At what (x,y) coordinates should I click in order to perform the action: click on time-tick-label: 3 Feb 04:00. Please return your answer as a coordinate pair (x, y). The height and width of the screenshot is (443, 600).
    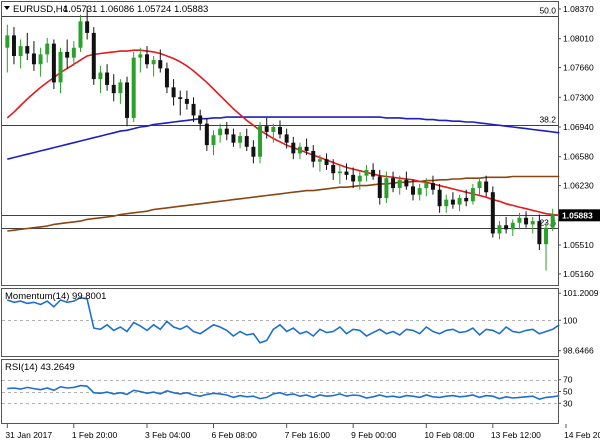
    Looking at the image, I should click on (168, 435).